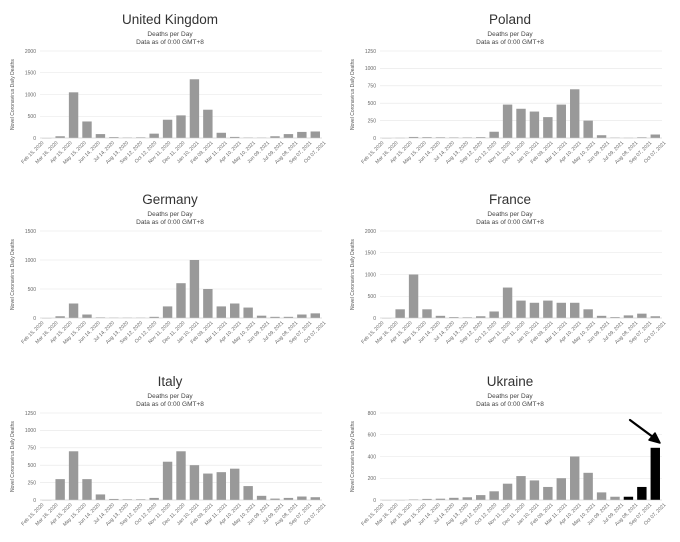 The width and height of the screenshot is (680, 542). Describe the element at coordinates (614, 498) in the screenshot. I see `bar-jul-09-2021` at that location.